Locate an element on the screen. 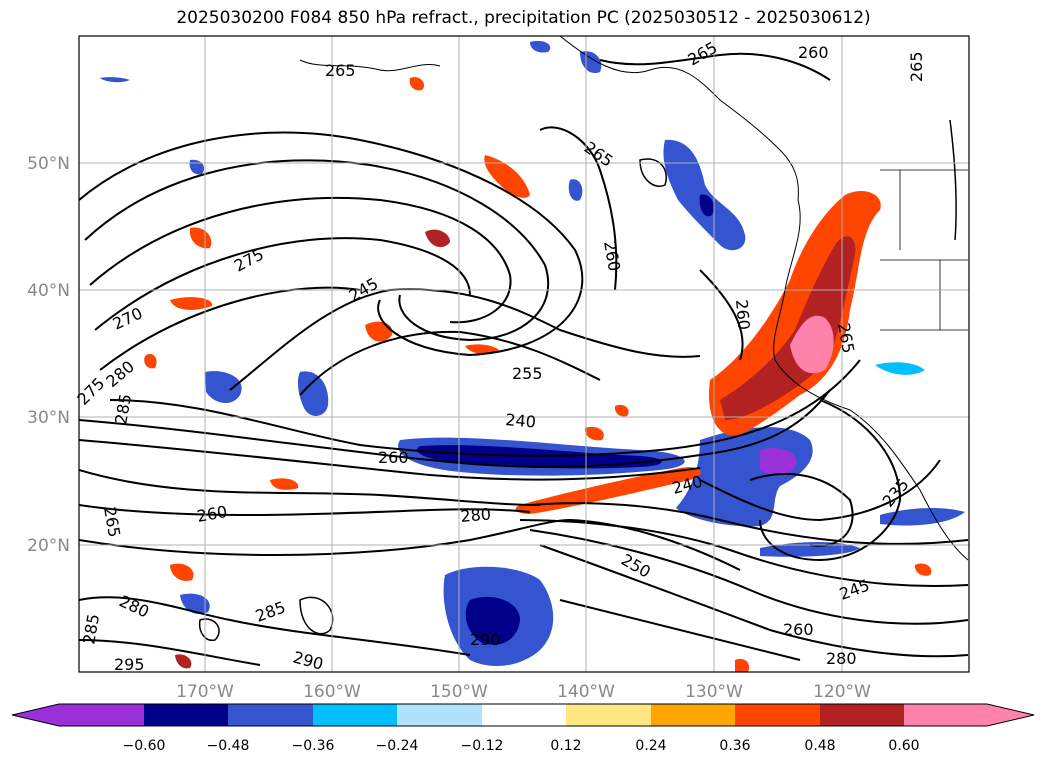  colorbar-min-extension is located at coordinates (35, 715).